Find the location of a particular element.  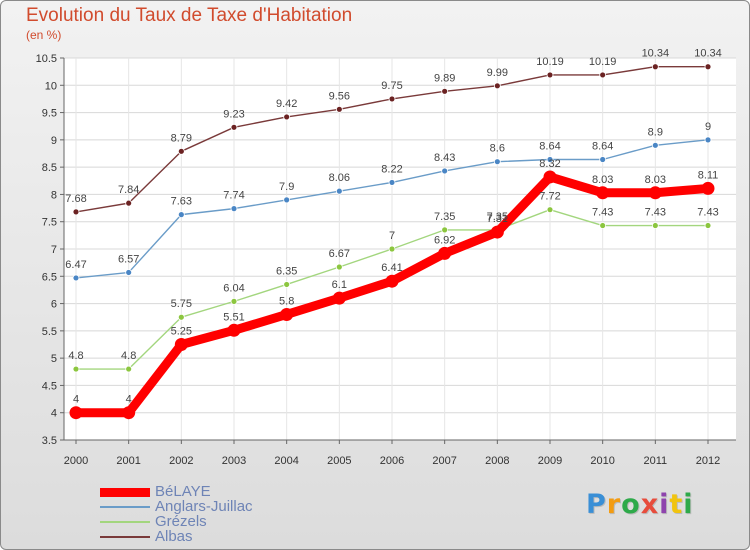

logo-letter: o is located at coordinates (631, 504).